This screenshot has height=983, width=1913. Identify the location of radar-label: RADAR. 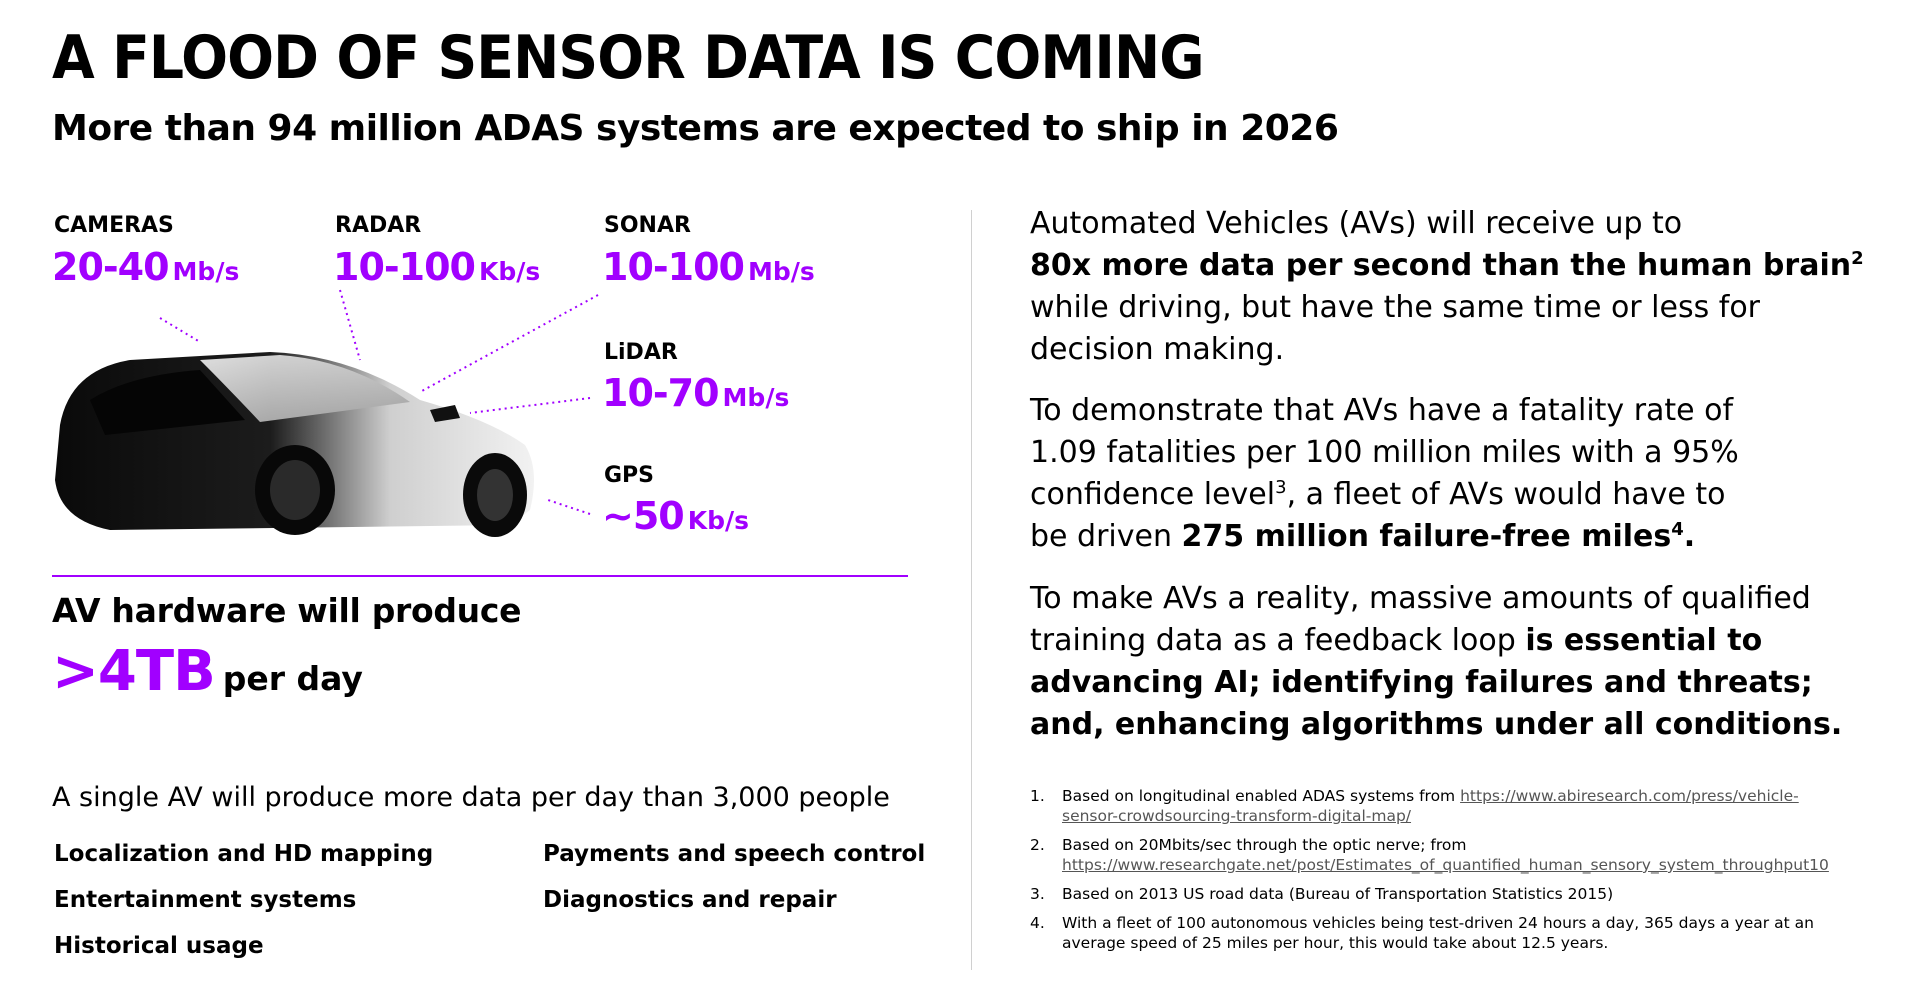
(378, 225).